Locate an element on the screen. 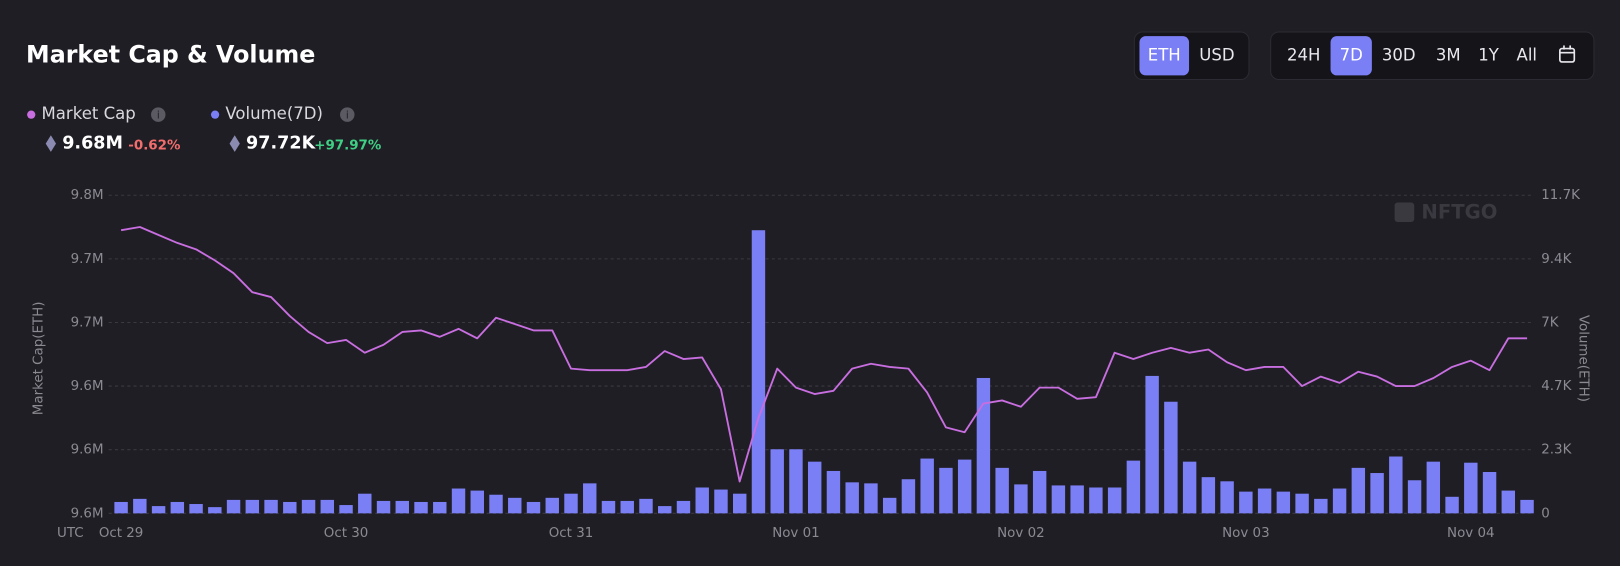 This screenshot has height=566, width=1620. market-cap-change: -0.62% is located at coordinates (154, 146).